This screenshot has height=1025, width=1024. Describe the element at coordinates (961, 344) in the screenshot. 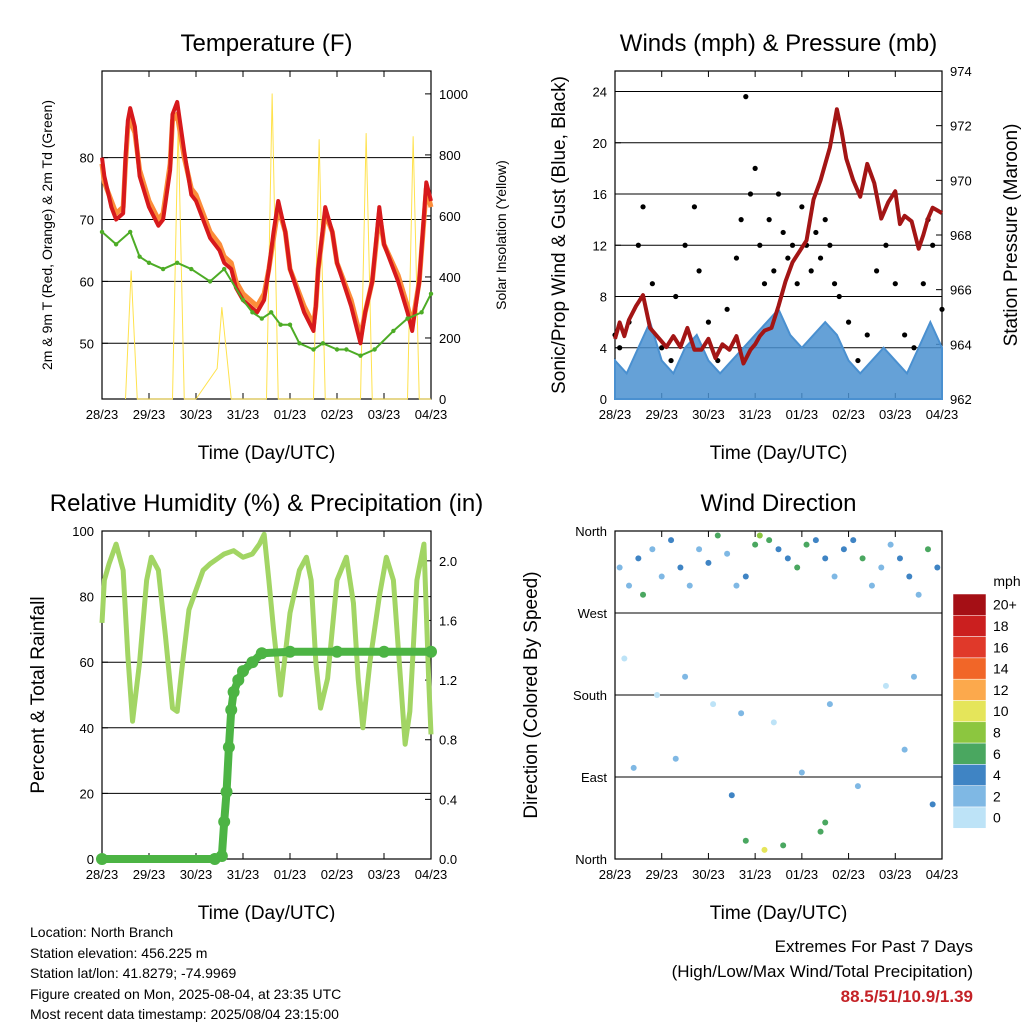

I see `y-right-tick-label: 964` at that location.